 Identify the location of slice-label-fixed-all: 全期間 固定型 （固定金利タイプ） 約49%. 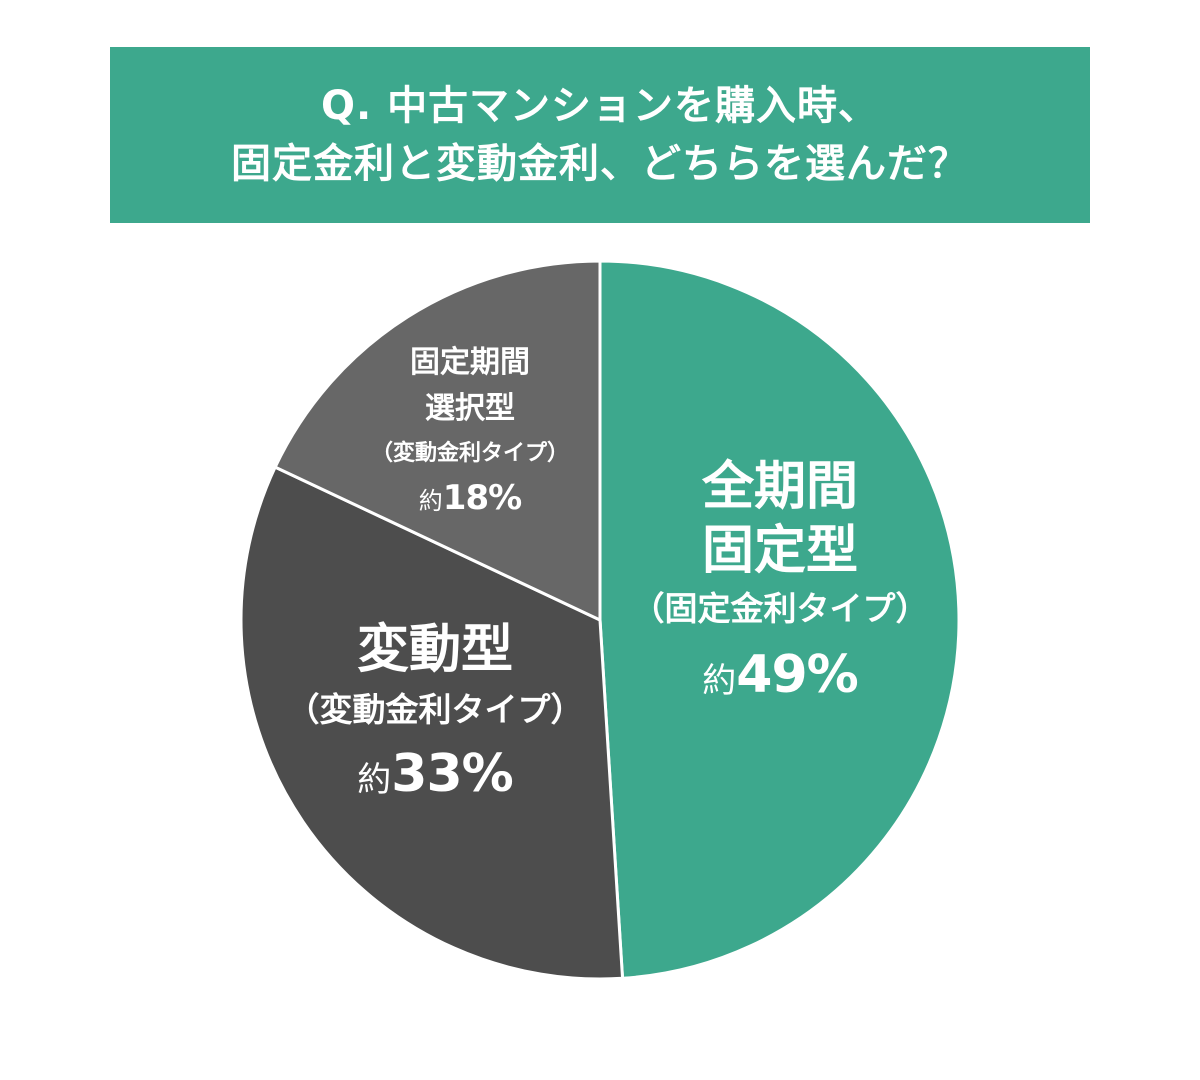
(780, 580).